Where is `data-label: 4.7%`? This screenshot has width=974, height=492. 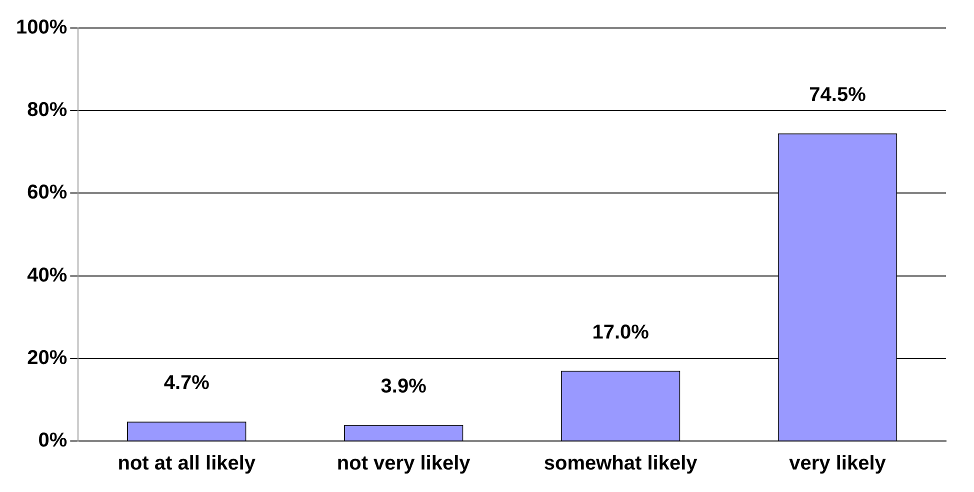
data-label: 4.7% is located at coordinates (187, 383).